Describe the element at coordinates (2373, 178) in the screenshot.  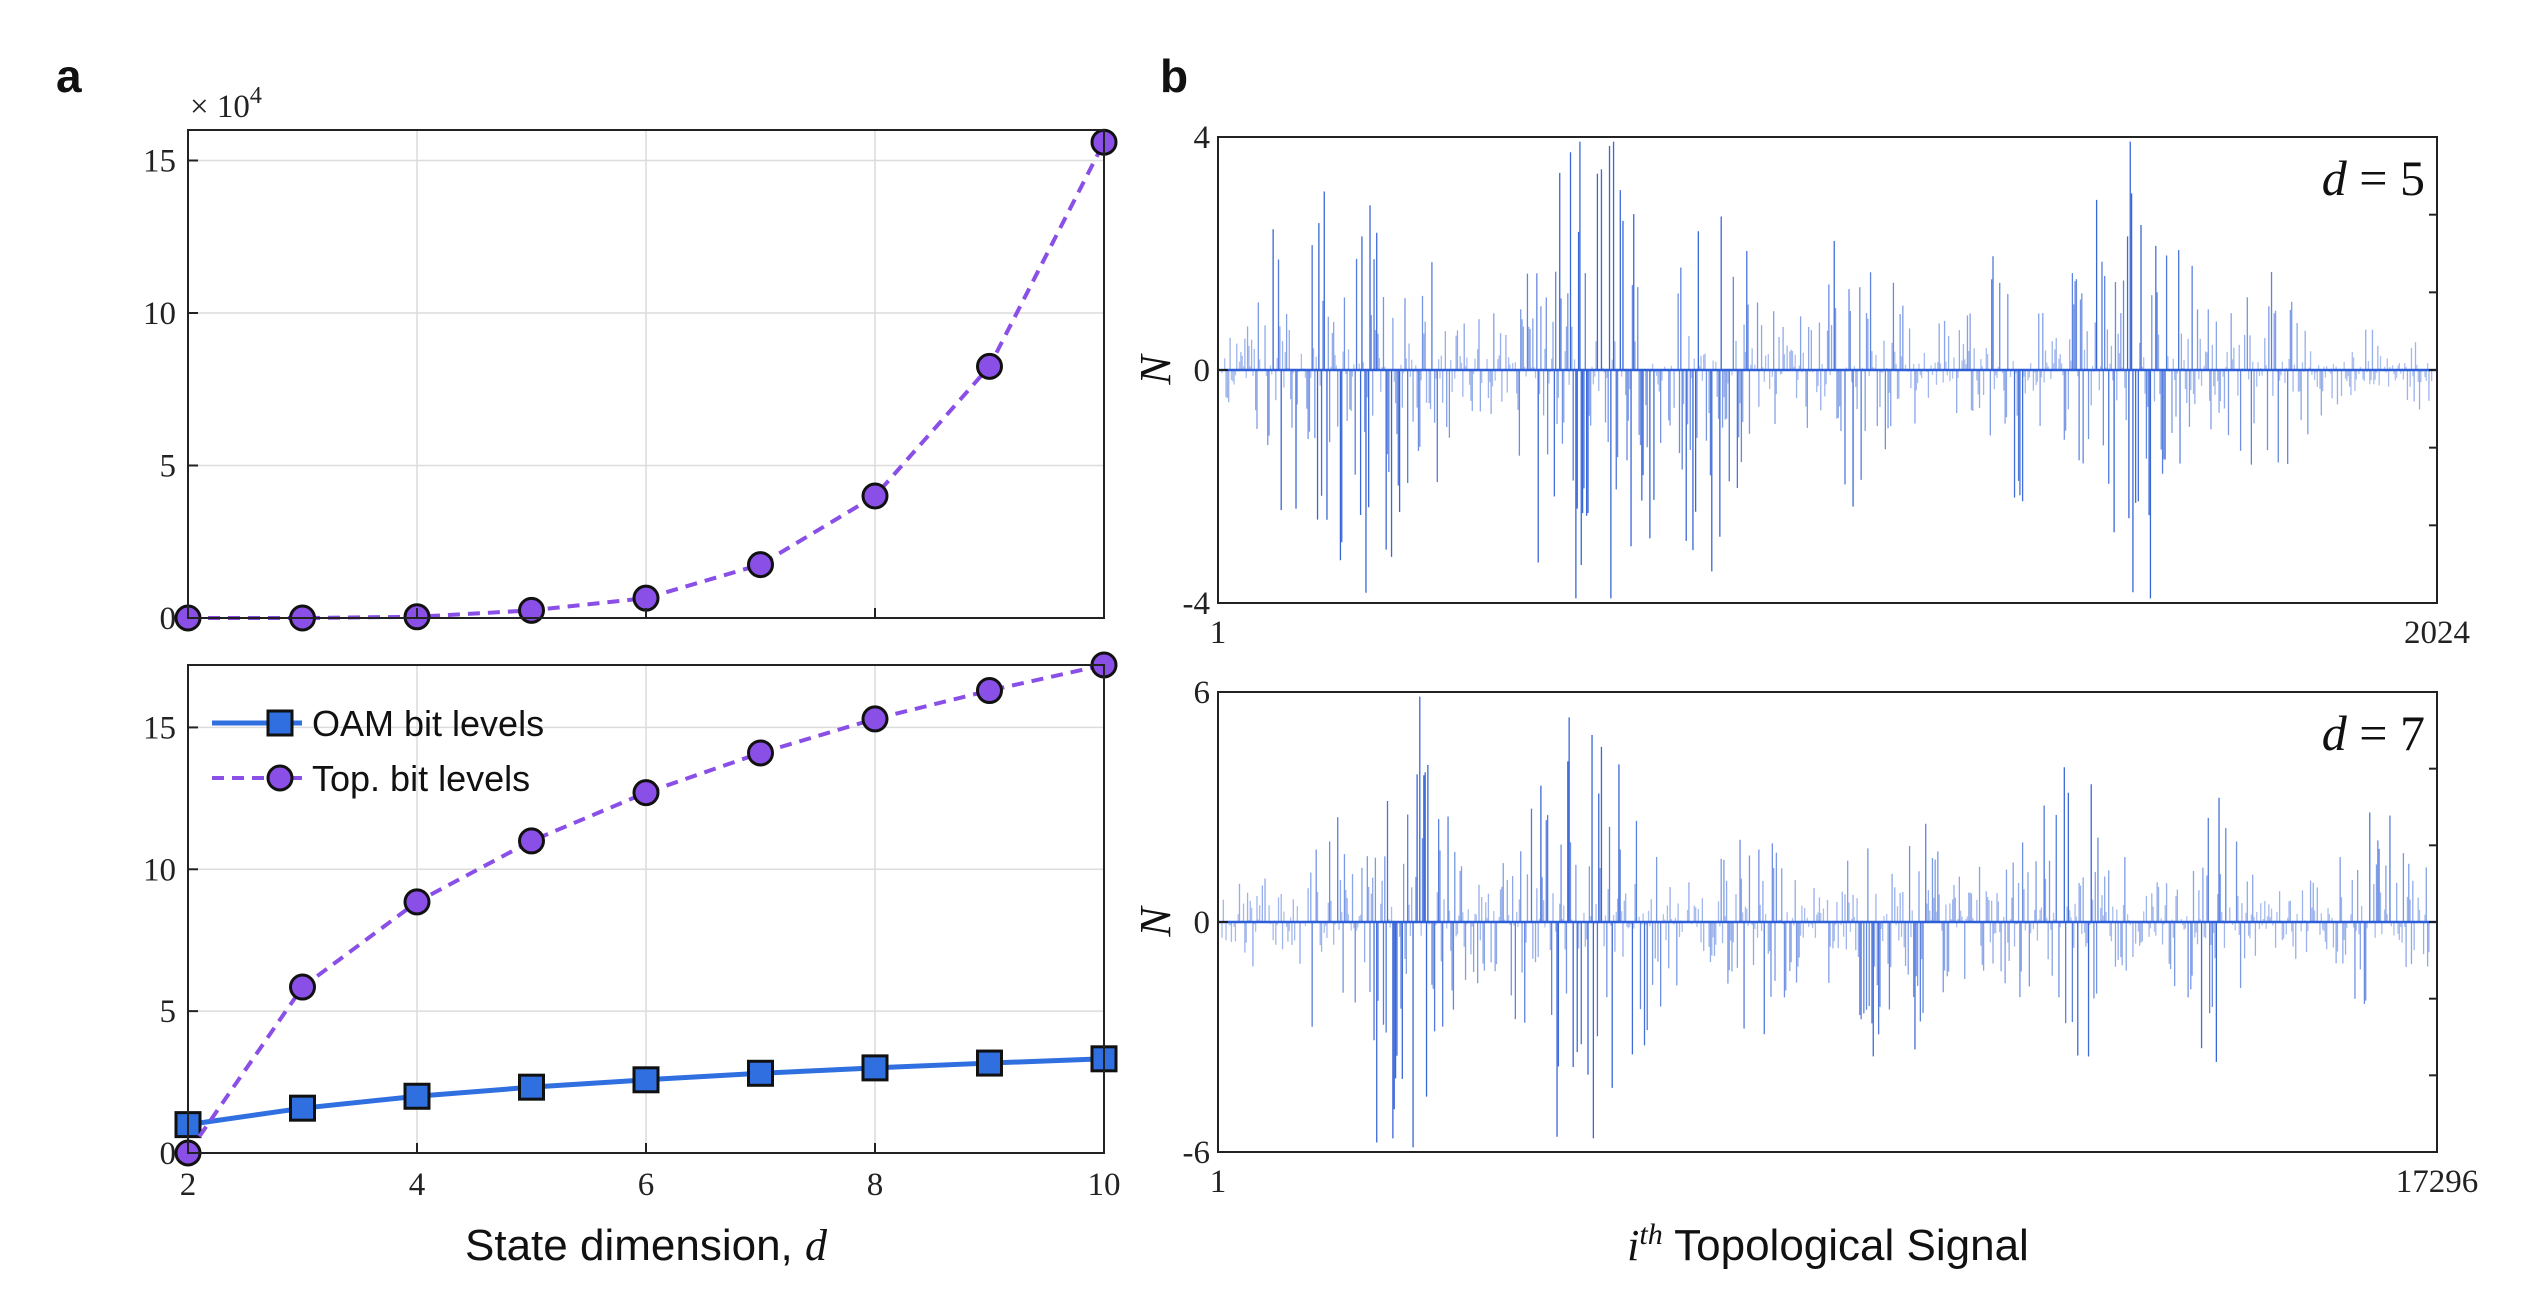
I see `annotation-d5: d = 5` at that location.